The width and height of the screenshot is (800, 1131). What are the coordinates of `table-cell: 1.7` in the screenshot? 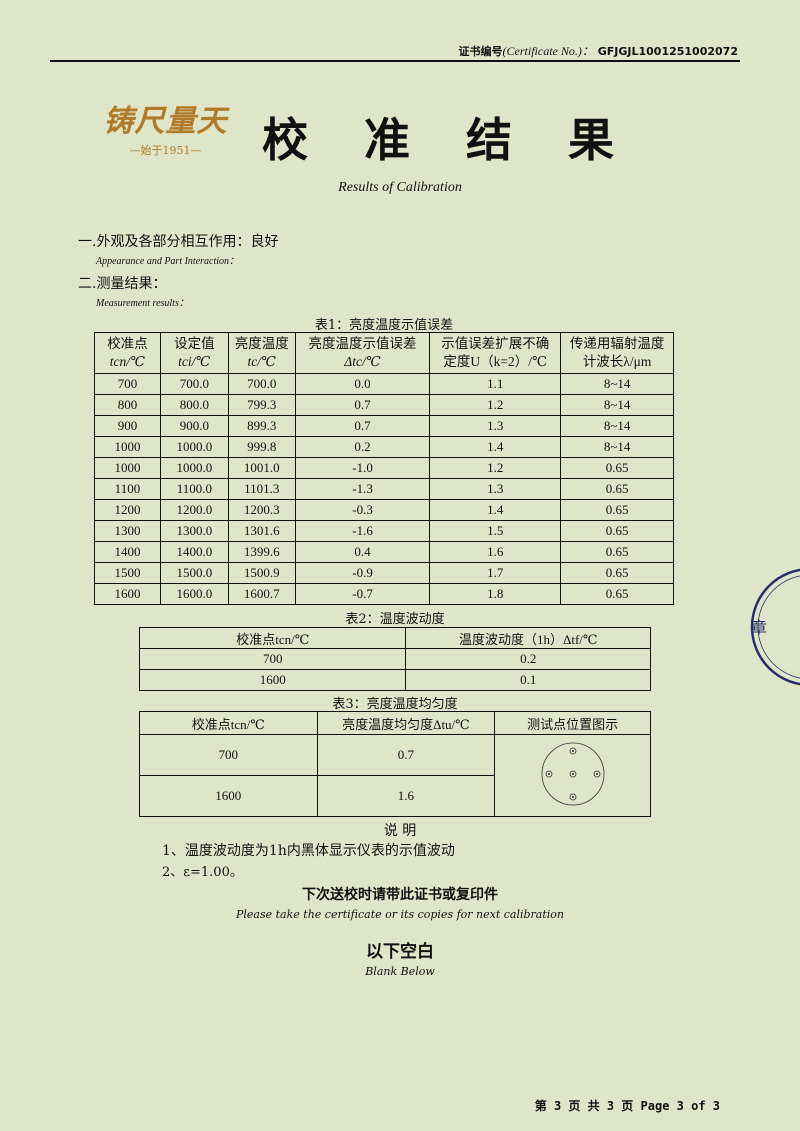 It's located at (495, 573).